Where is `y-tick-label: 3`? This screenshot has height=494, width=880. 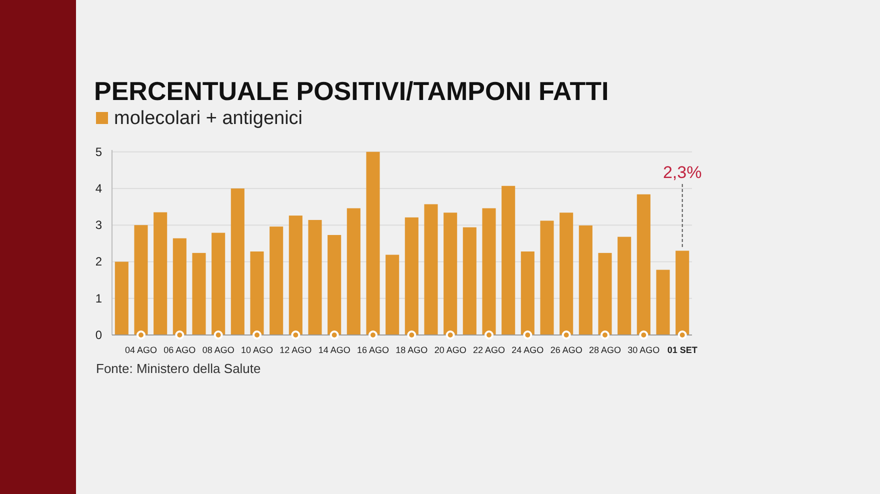
y-tick-label: 3 is located at coordinates (98, 225).